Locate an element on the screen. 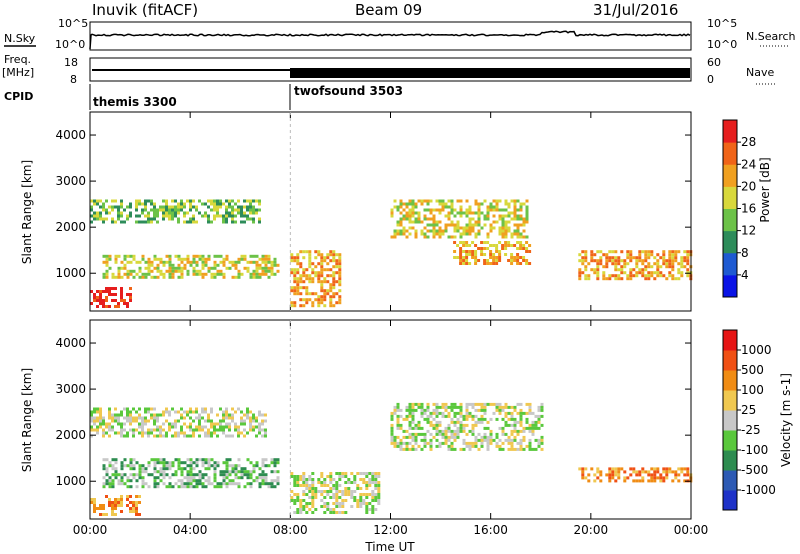 This screenshot has height=554, width=800. y-tick-label: 2000 is located at coordinates (70, 435).